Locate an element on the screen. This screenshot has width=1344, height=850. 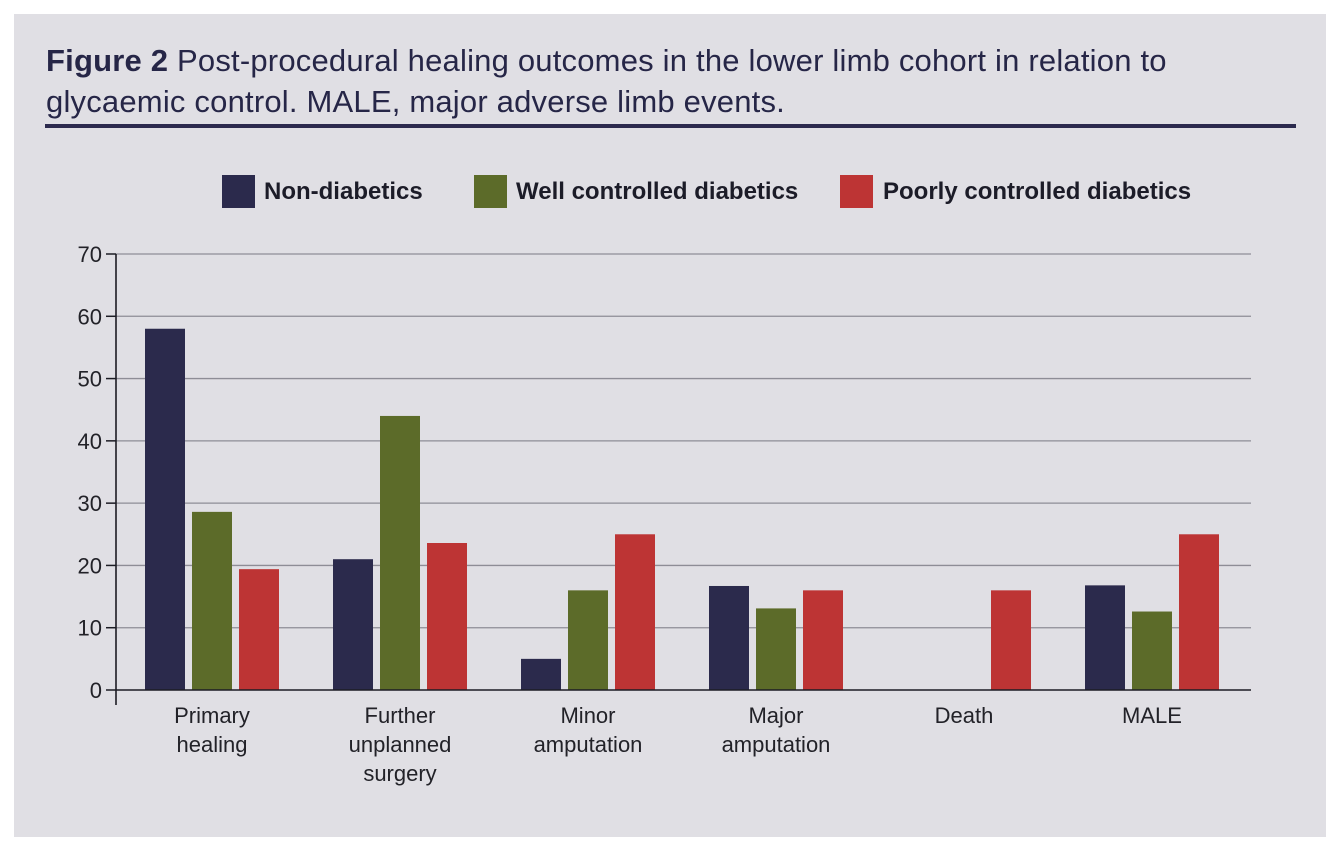
y-tick-label: 40 is located at coordinates (90, 441).